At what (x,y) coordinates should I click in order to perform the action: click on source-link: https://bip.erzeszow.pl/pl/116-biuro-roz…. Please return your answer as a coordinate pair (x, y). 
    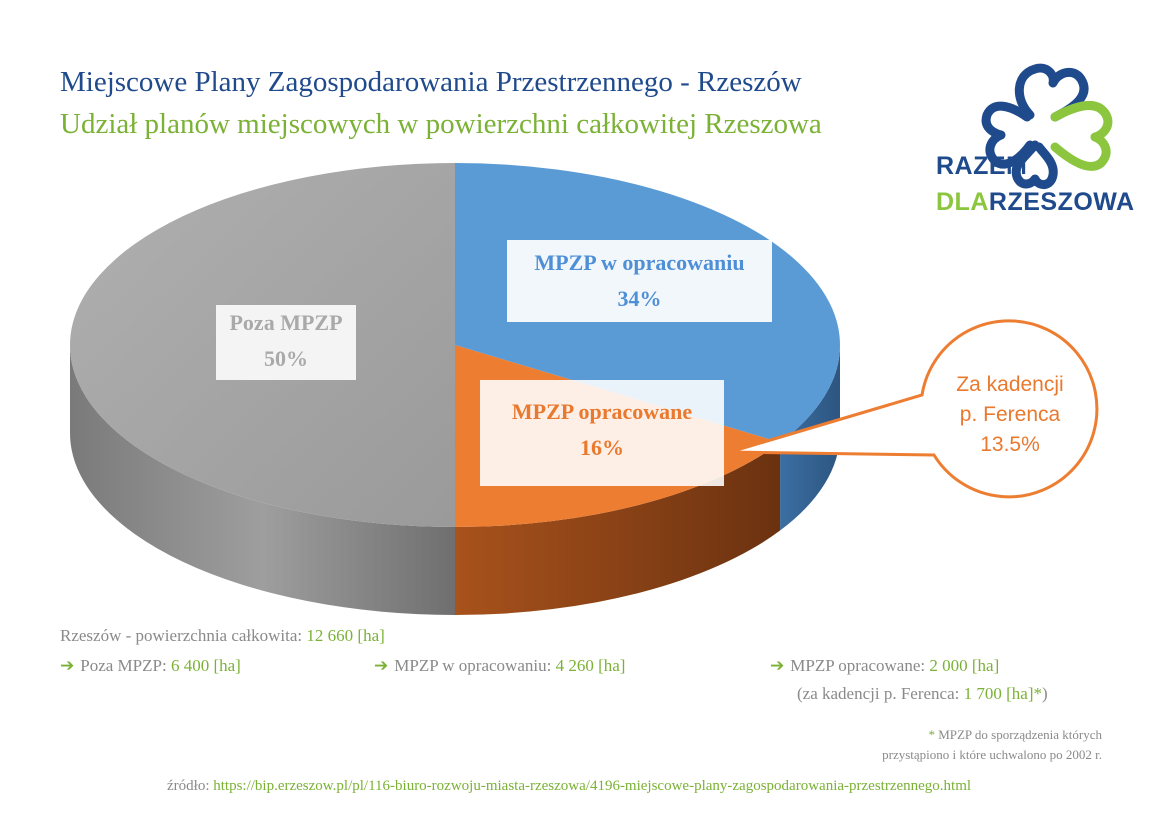
    Looking at the image, I should click on (592, 786).